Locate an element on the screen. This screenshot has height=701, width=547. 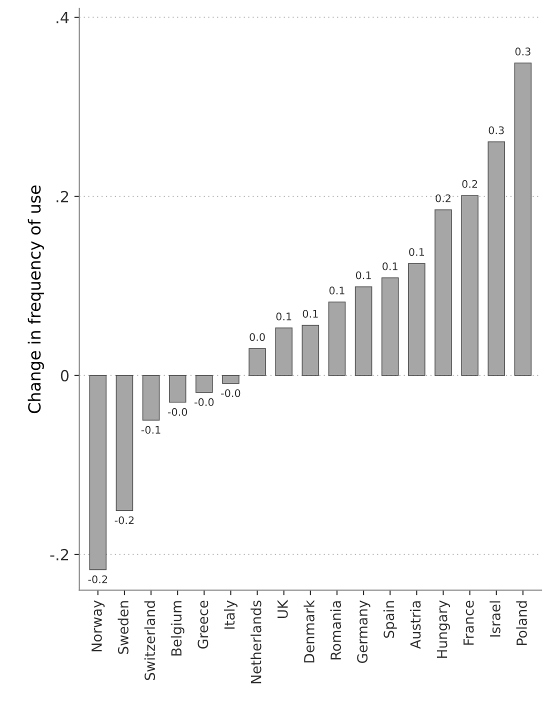
y-tick-label: .4 is located at coordinates (62, 18).